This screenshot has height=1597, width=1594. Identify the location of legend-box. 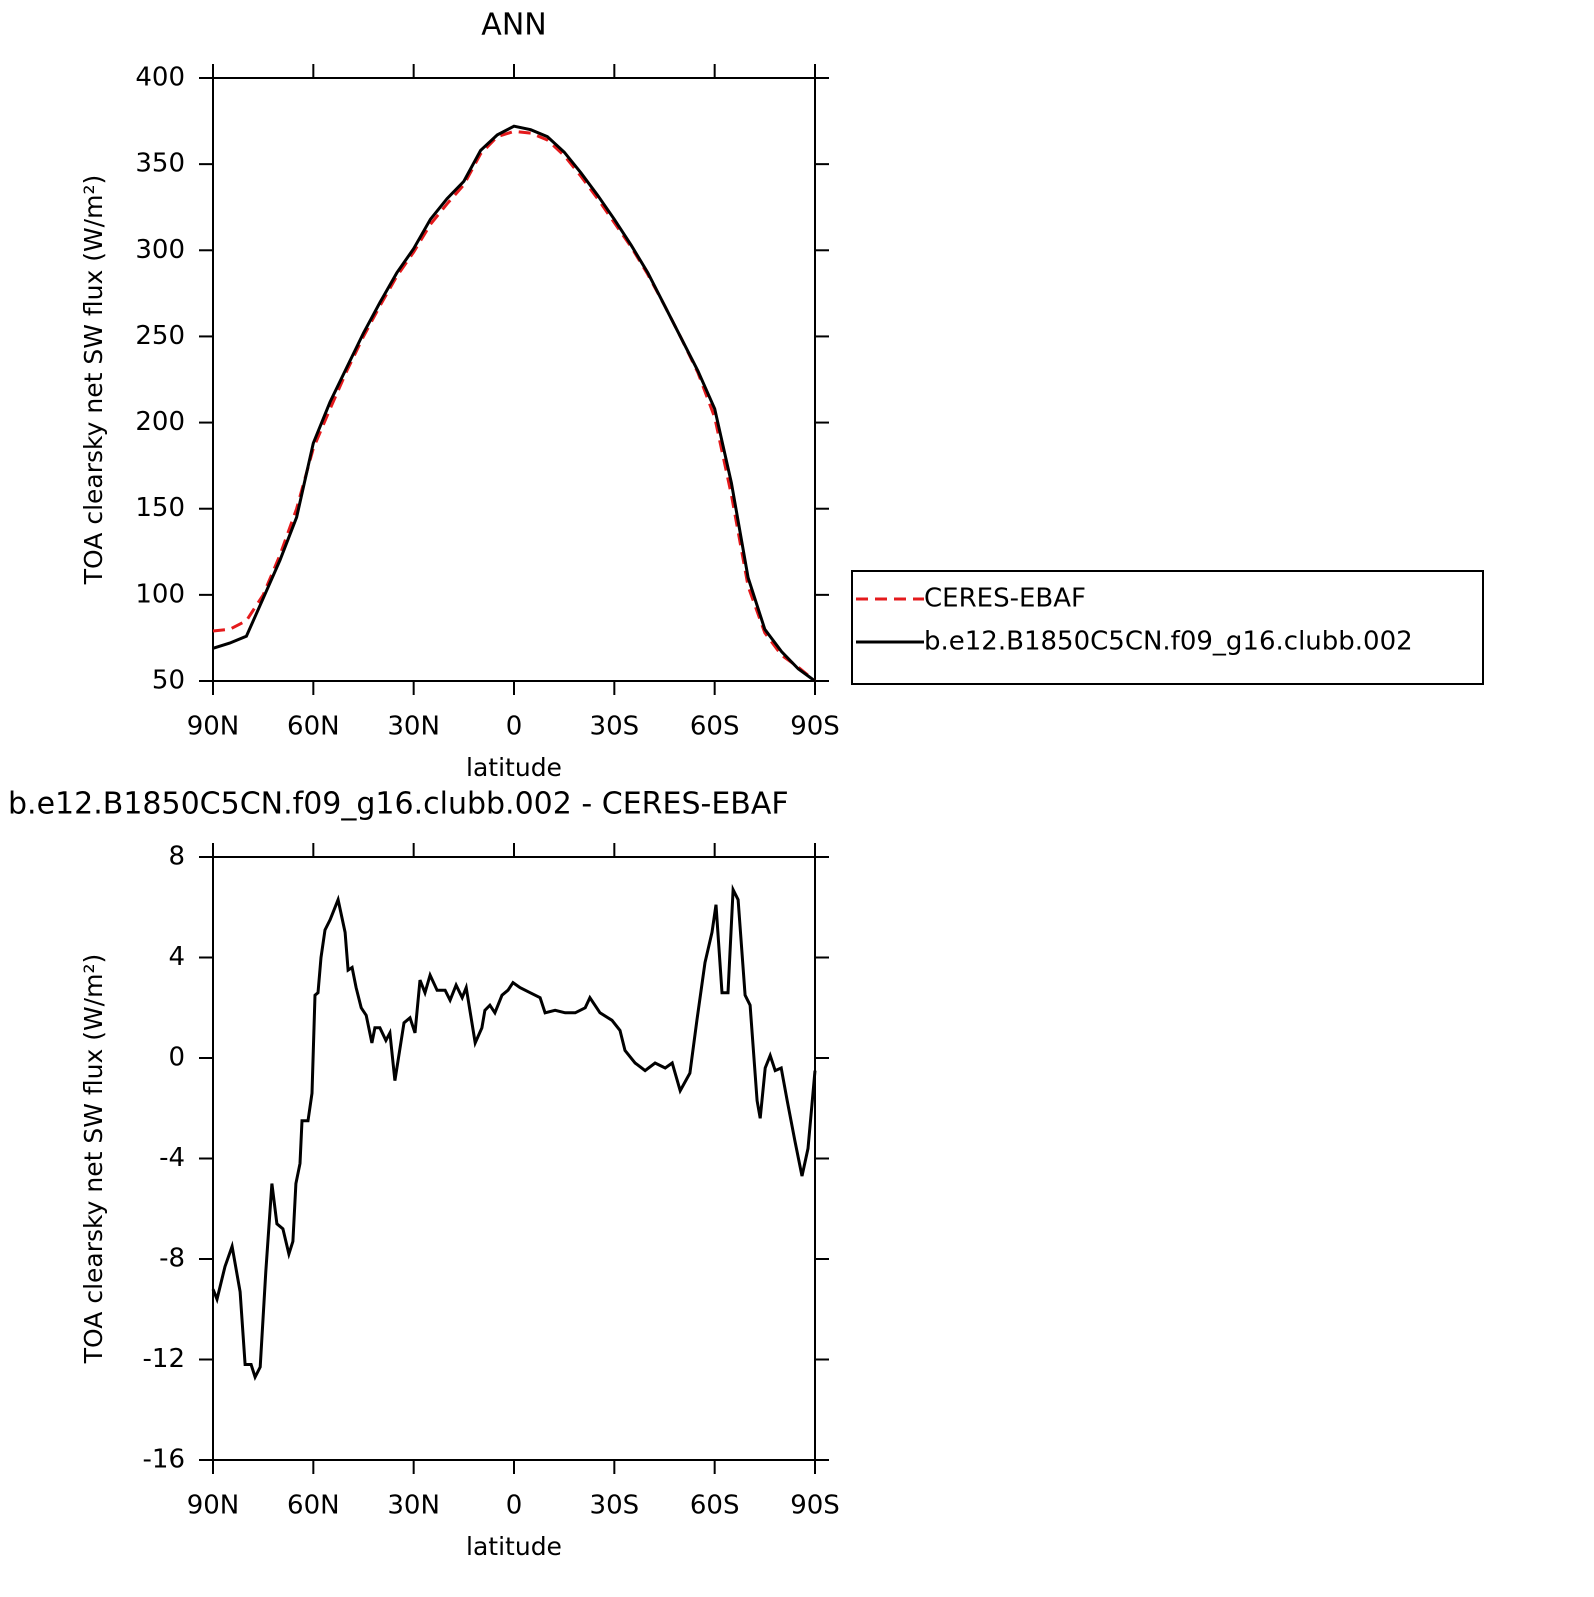
(1167, 627).